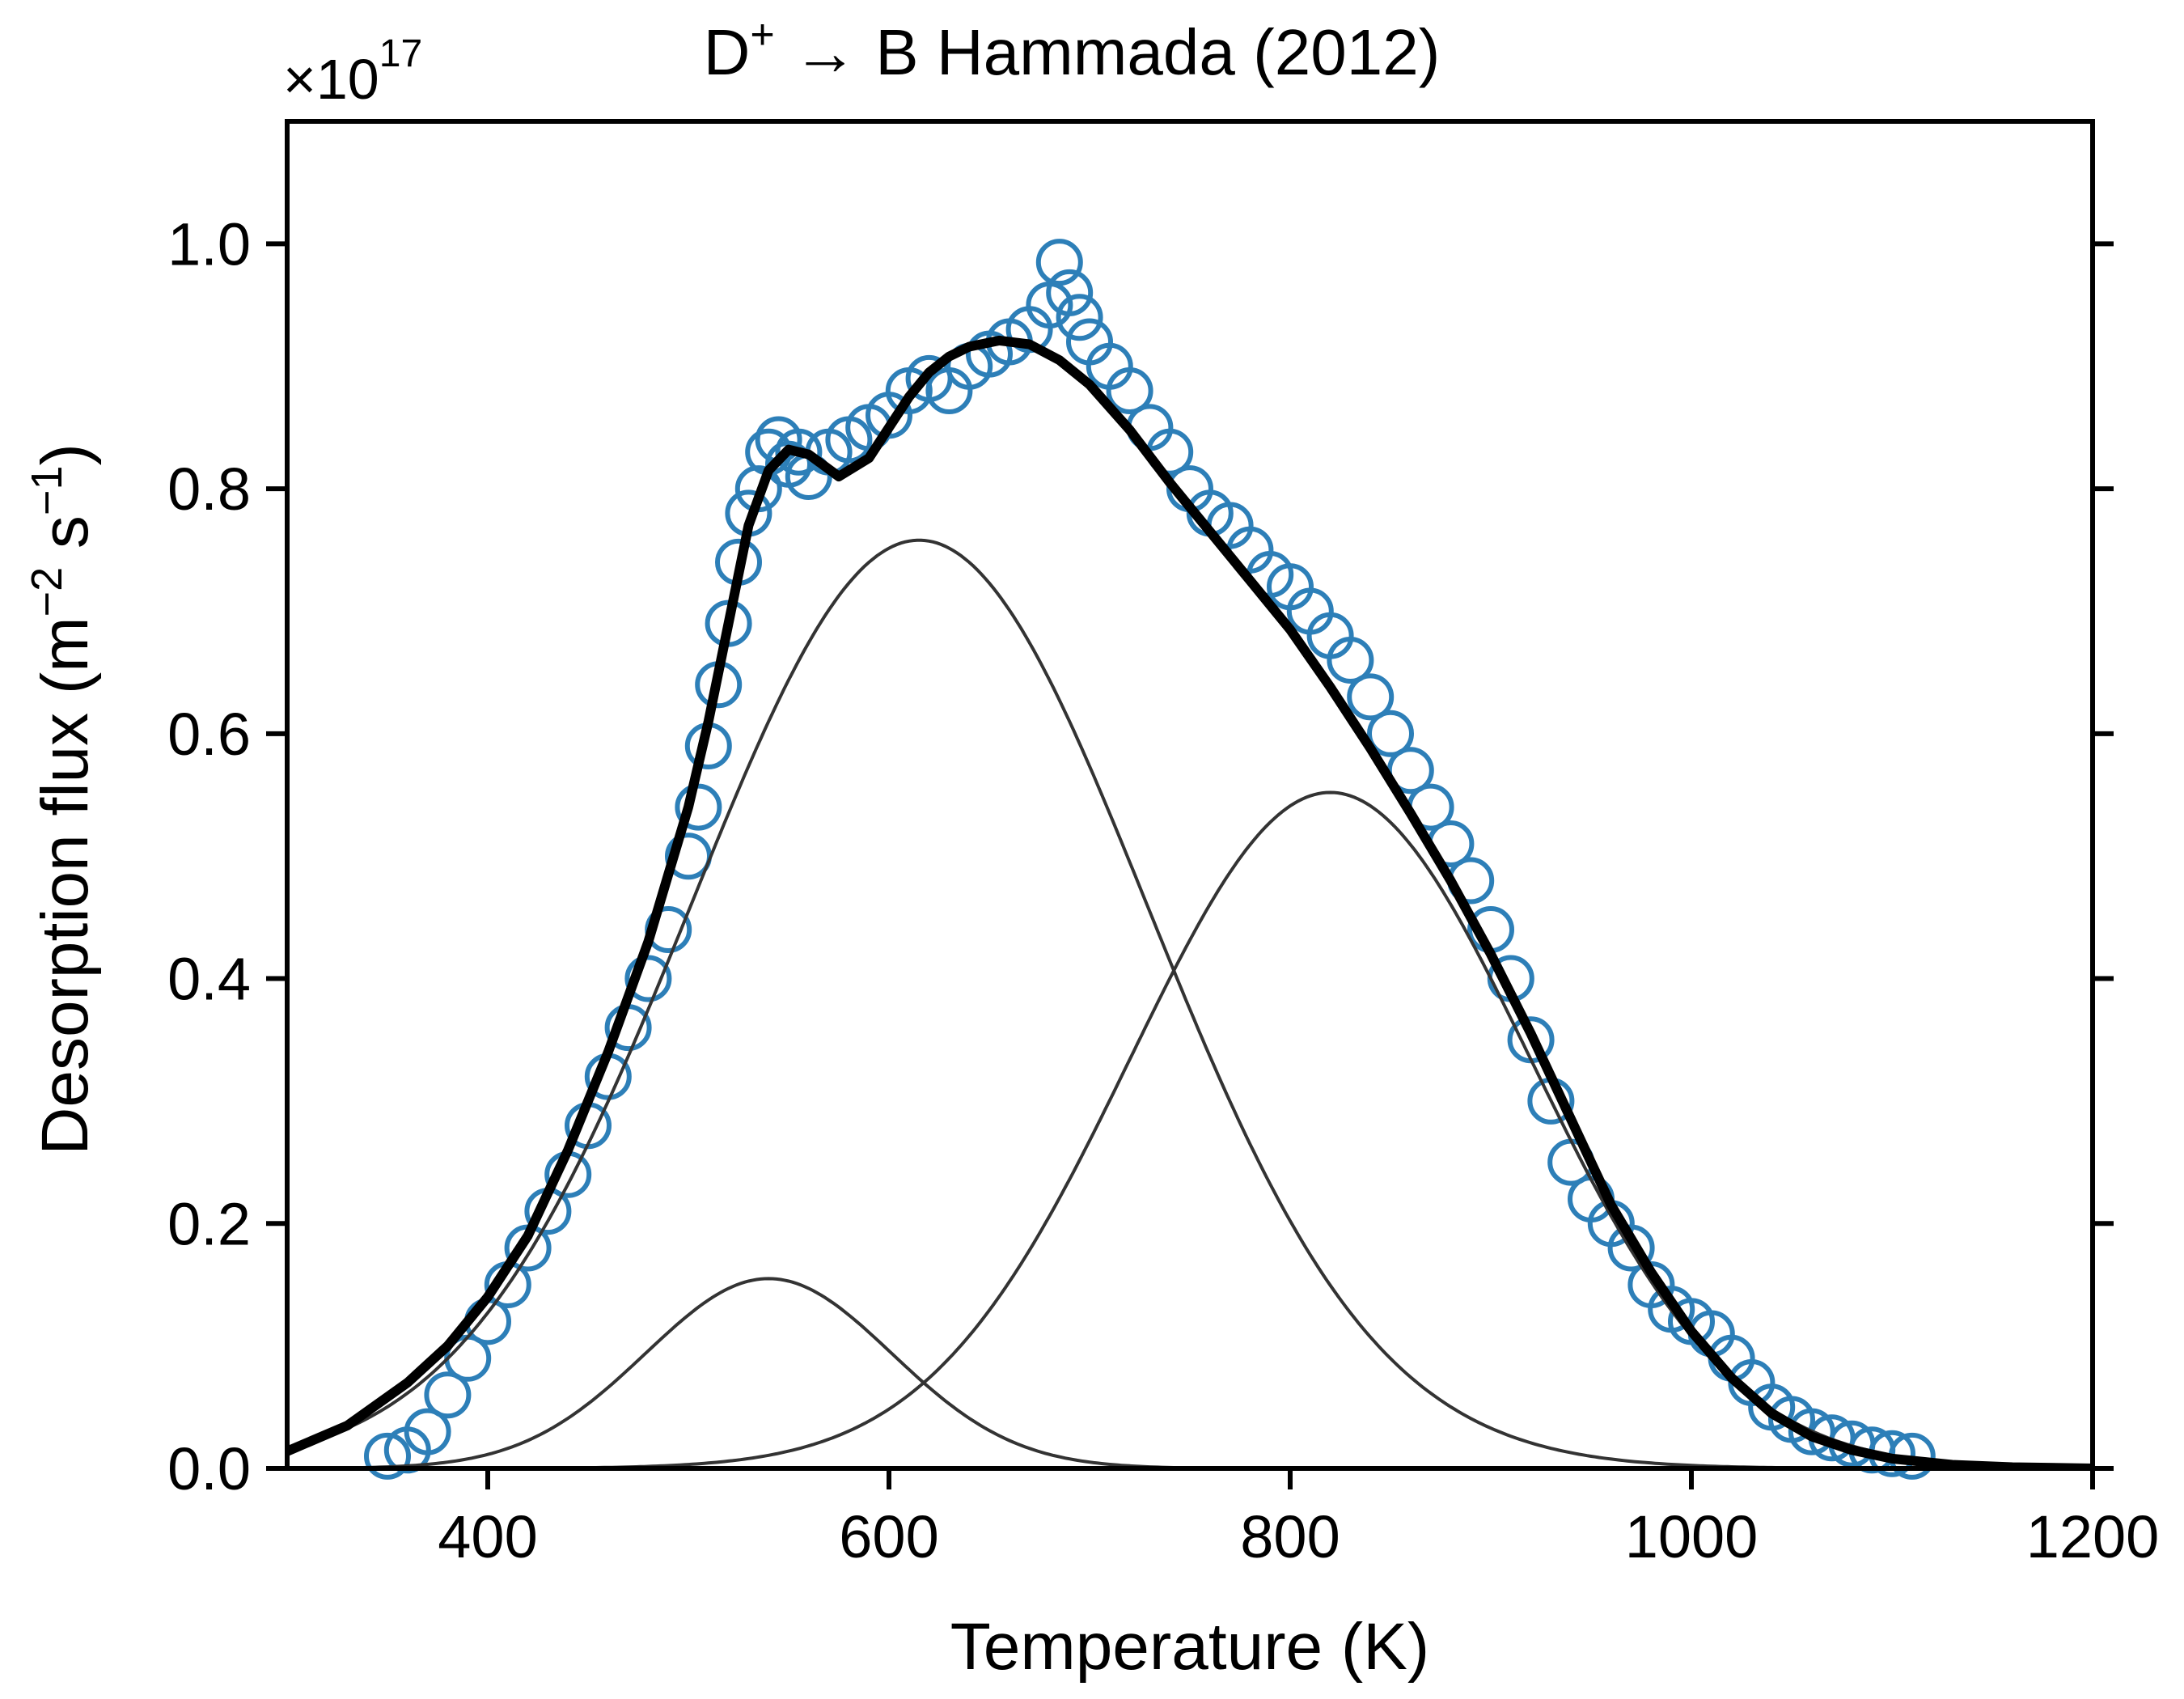 This screenshot has width=2184, height=1699. Describe the element at coordinates (1190, 1647) in the screenshot. I see `x-axis-label: Temperature (K)` at that location.